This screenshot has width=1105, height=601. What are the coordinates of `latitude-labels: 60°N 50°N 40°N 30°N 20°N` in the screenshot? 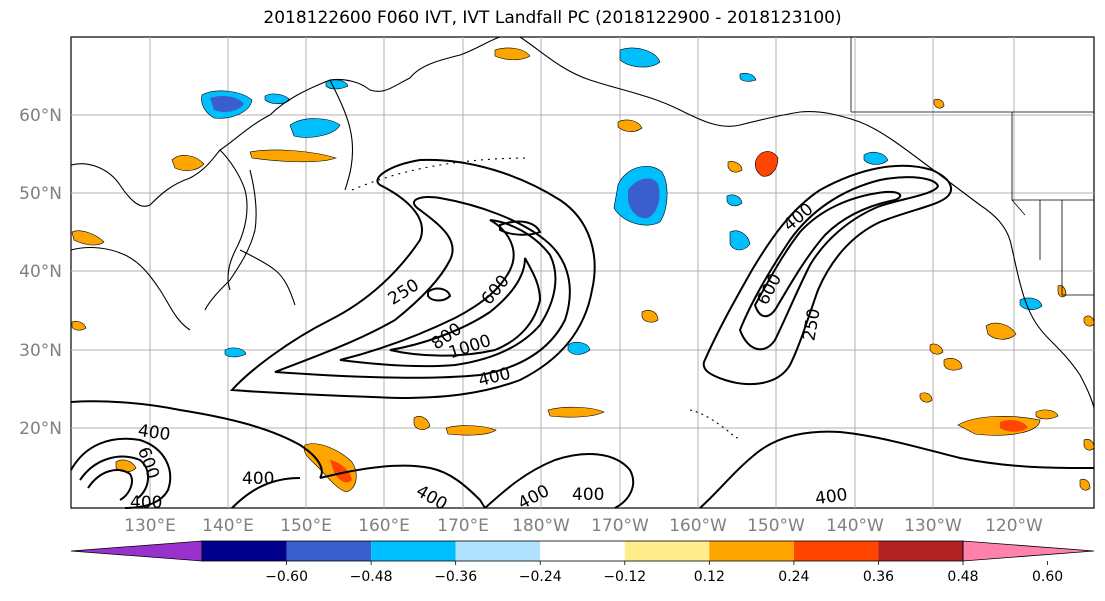 It's located at (40, 272).